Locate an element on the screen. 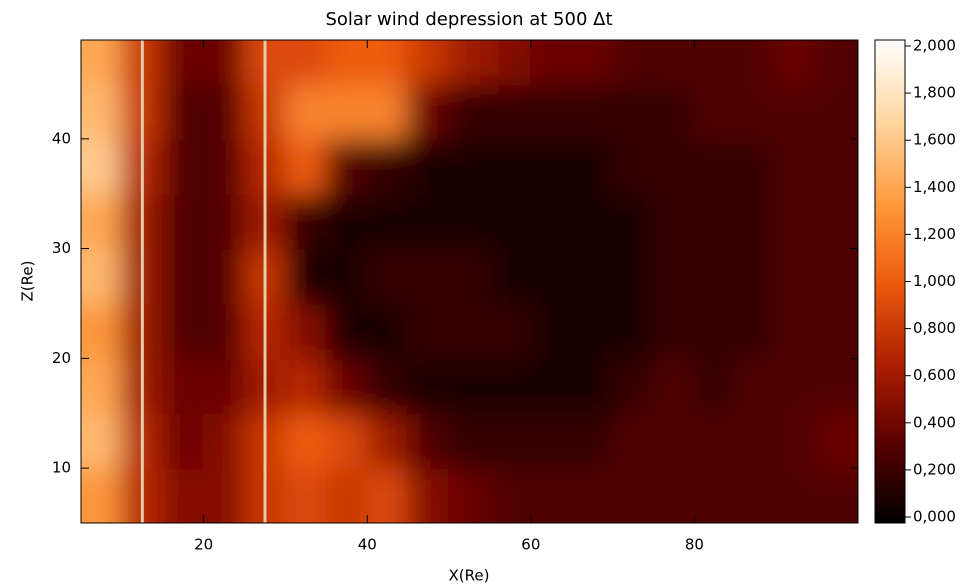 The width and height of the screenshot is (979, 588). x-tick-label: 40 is located at coordinates (367, 545).